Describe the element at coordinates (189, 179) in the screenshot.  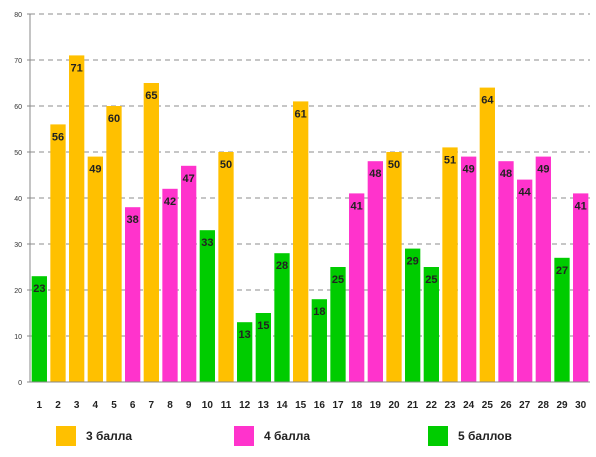
I see `data-label: 47` at that location.